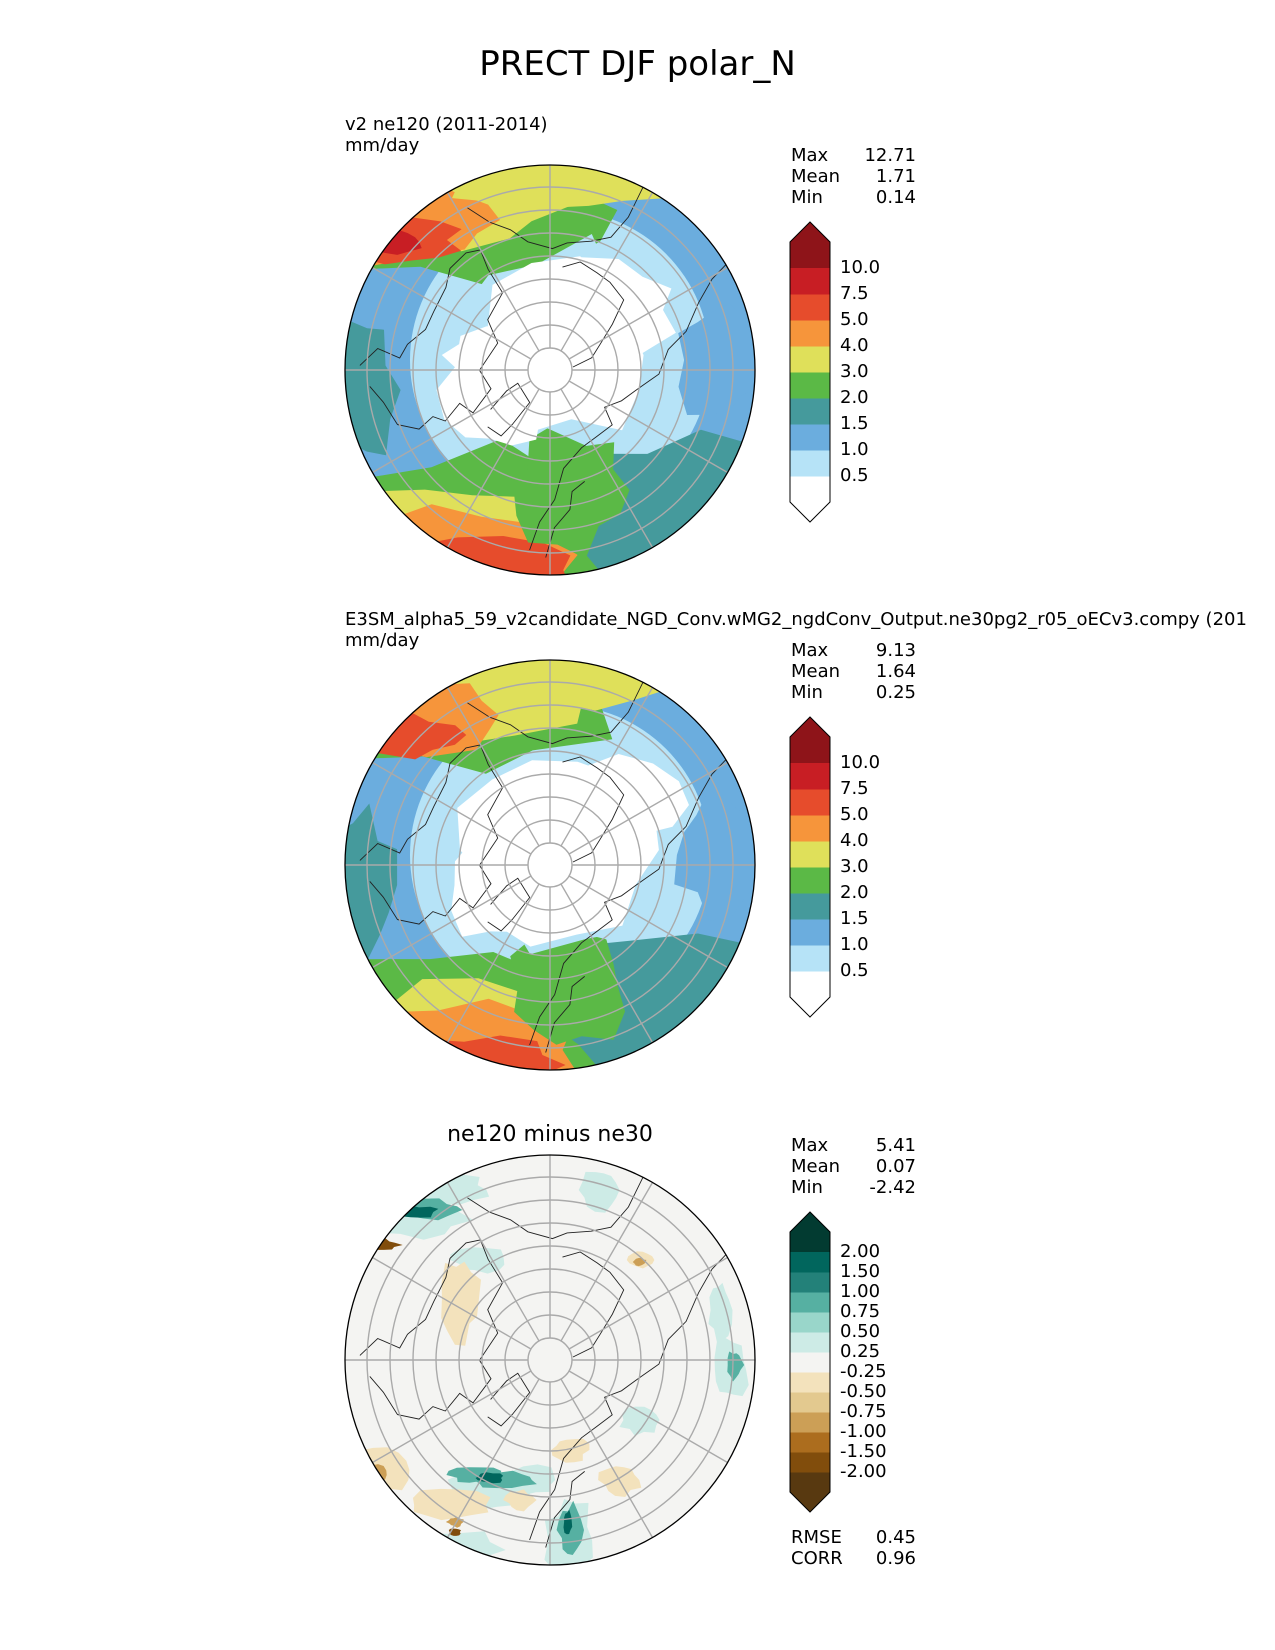 Image resolution: width=1275 pixels, height=1650 pixels. I want to click on colorbar-tick-label: -0.75, so click(863, 1411).